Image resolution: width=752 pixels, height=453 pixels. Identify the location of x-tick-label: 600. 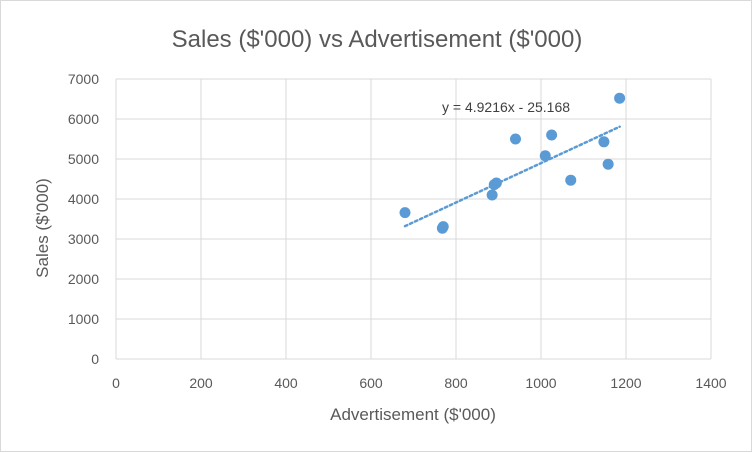
(371, 383).